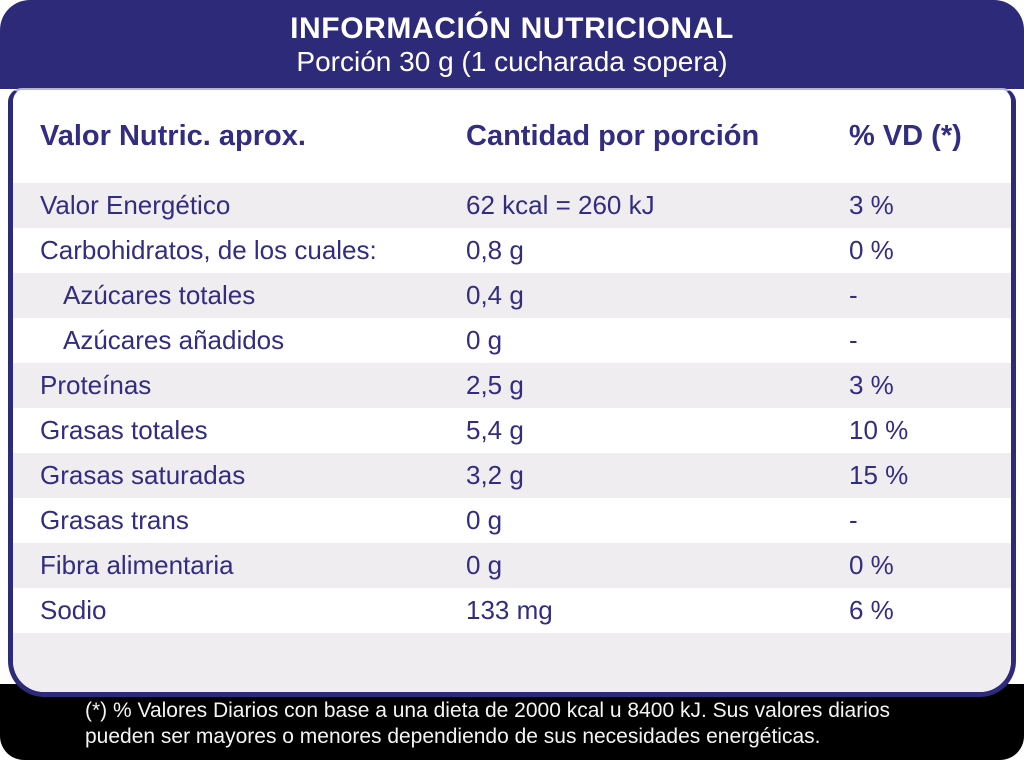 The image size is (1024, 760). What do you see at coordinates (135, 205) in the screenshot?
I see `row-label: Valor Energético` at bounding box center [135, 205].